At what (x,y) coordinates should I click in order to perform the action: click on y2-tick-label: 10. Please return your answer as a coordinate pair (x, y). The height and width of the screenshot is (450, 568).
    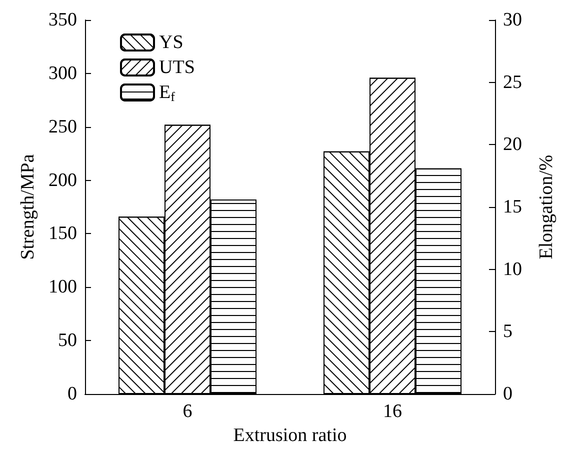
    Looking at the image, I should click on (512, 269).